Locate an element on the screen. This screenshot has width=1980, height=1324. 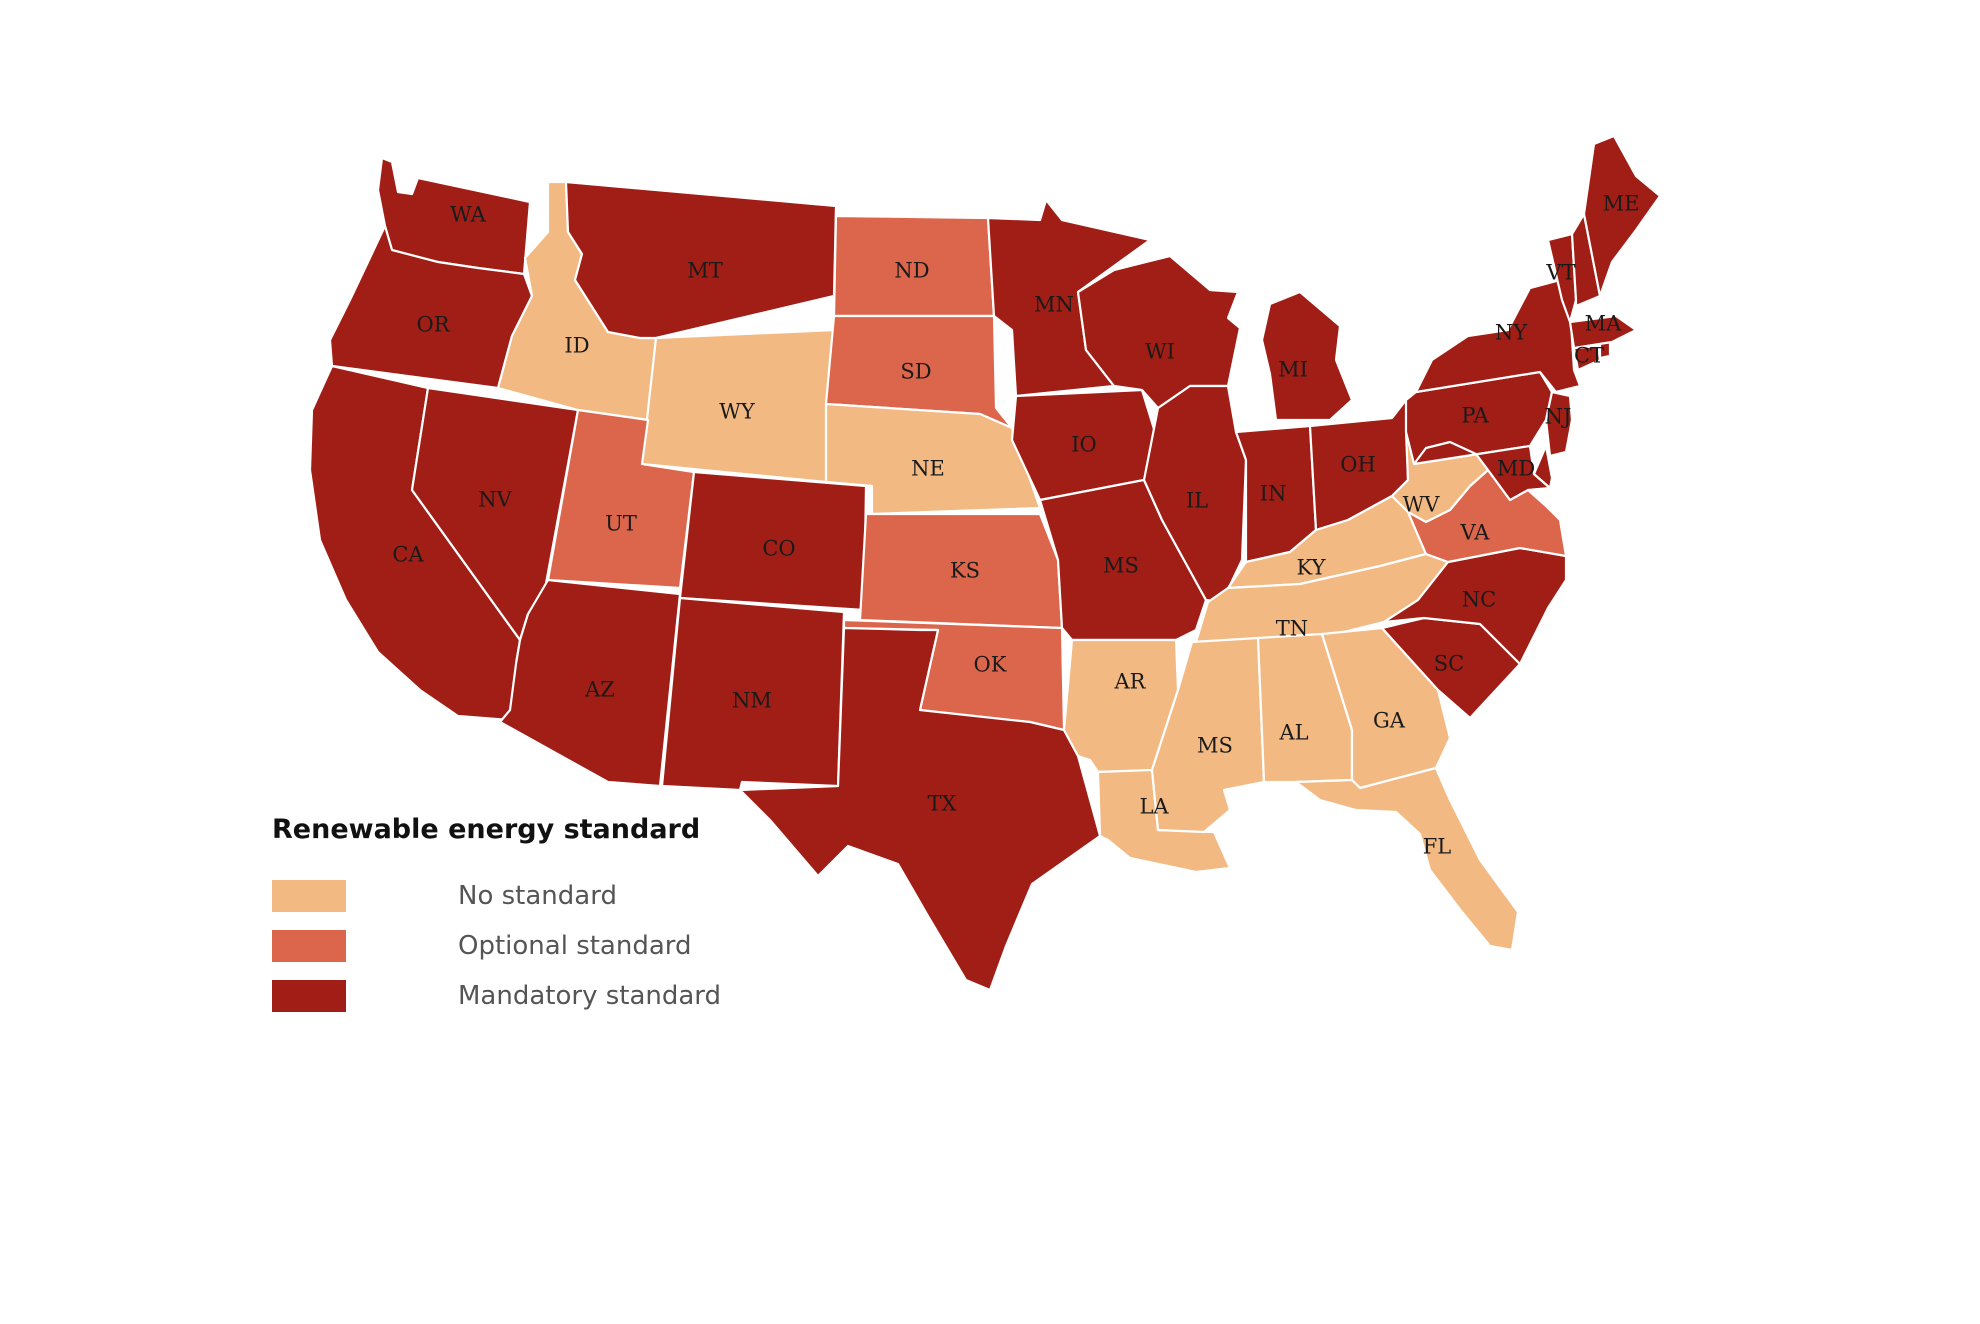
state-ct is located at coordinates (1587, 358).